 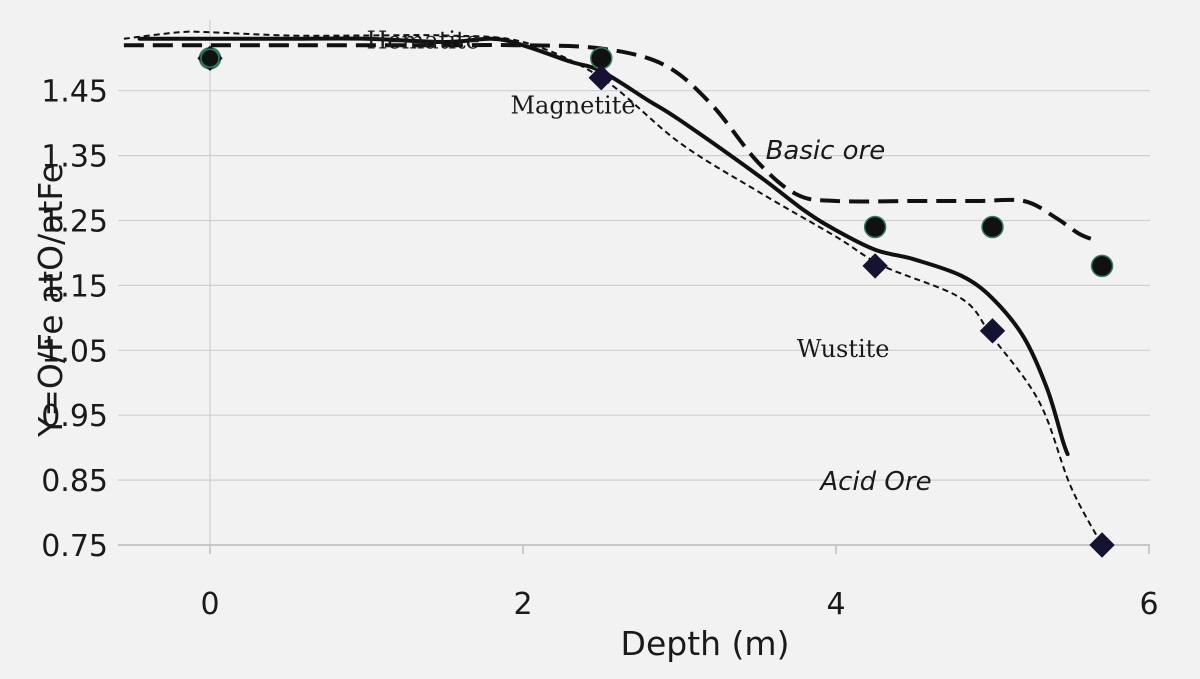 What do you see at coordinates (74, 546) in the screenshot?
I see `y-tick-label: 0.75` at bounding box center [74, 546].